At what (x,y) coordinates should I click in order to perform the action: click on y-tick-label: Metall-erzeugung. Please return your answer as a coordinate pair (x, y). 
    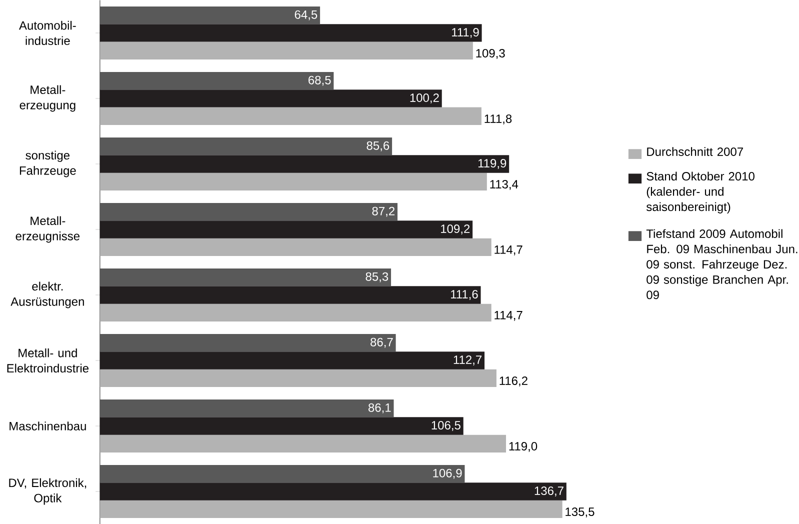
    Looking at the image, I should click on (48, 98).